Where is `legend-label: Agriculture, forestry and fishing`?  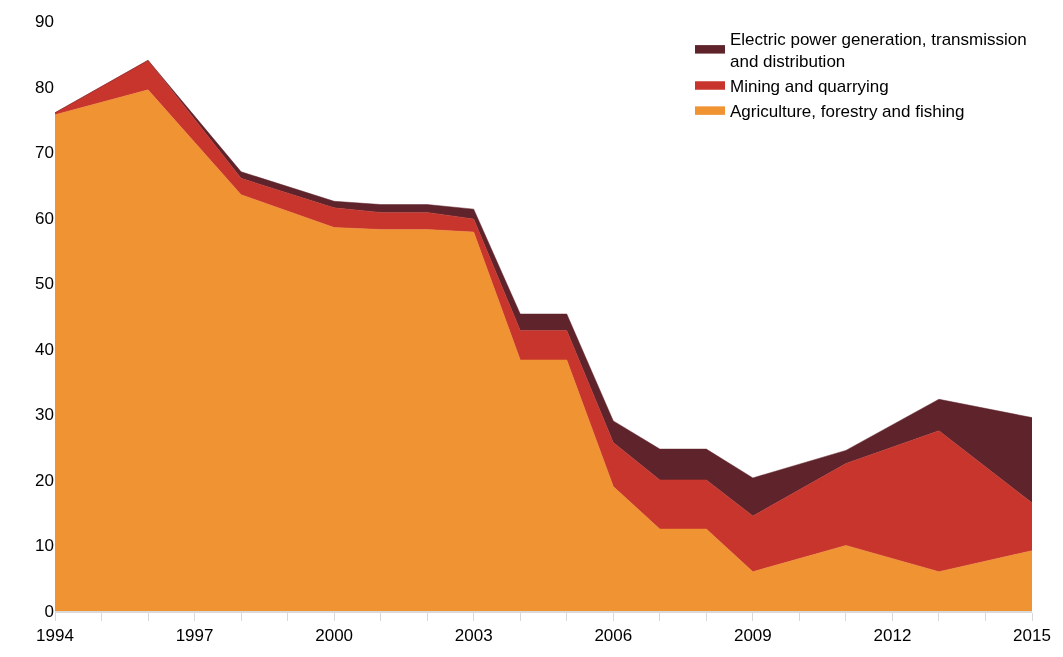 legend-label: Agriculture, forestry and fishing is located at coordinates (847, 112).